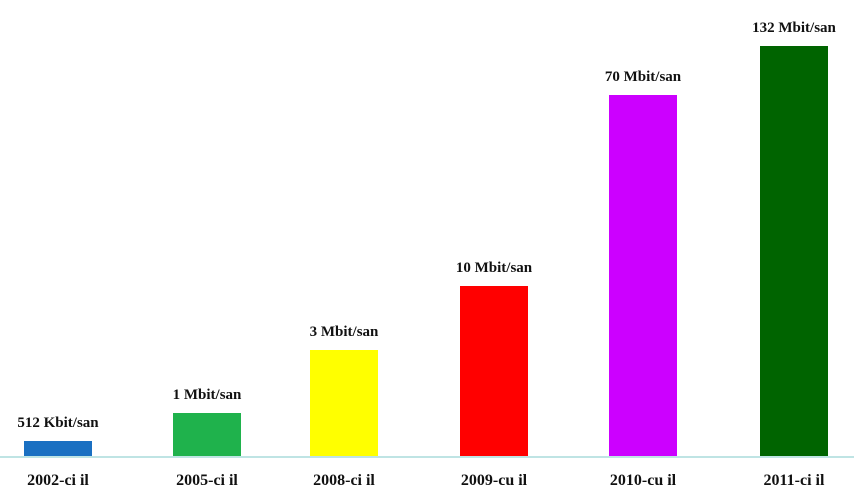  I want to click on value-label: 512 Kbit/san, so click(58, 423).